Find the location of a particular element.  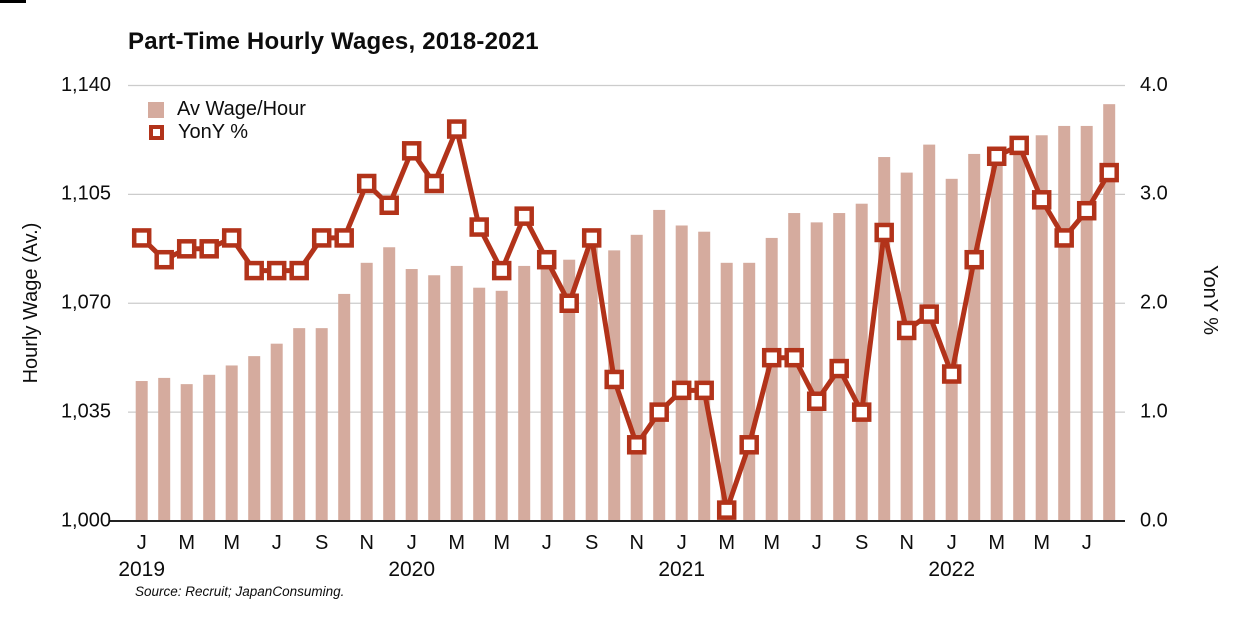

right-axis-tick-label: 2.0 is located at coordinates (1154, 303).